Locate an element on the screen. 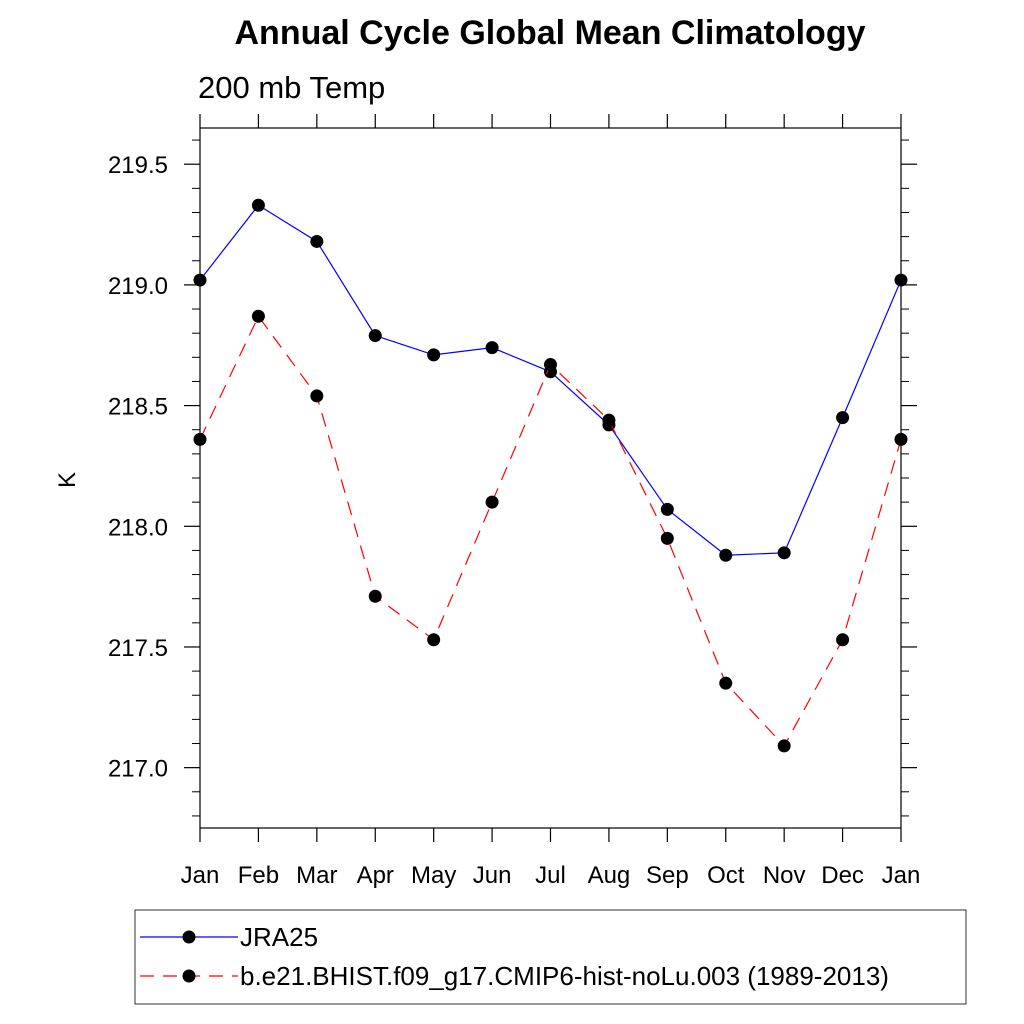  x-tick-label: Nov is located at coordinates (784, 875).